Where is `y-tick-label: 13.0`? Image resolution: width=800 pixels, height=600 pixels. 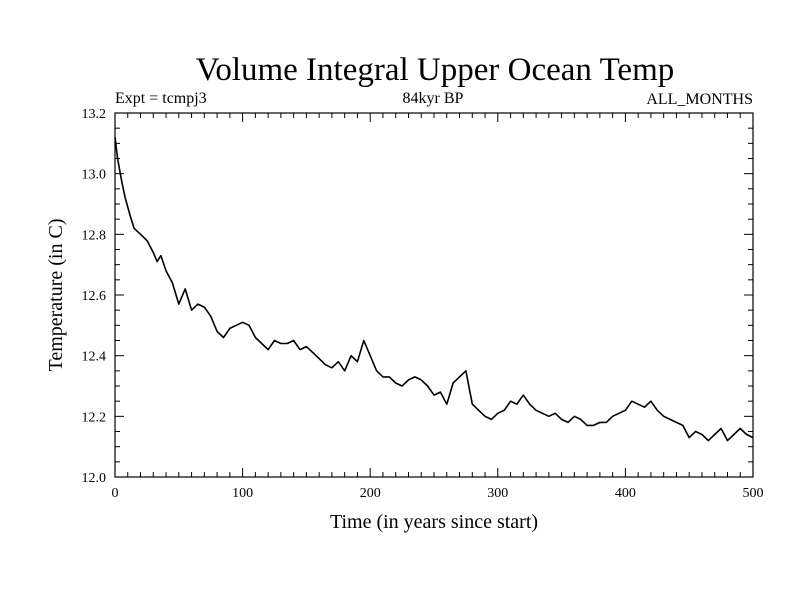 y-tick-label: 13.0 is located at coordinates (94, 175).